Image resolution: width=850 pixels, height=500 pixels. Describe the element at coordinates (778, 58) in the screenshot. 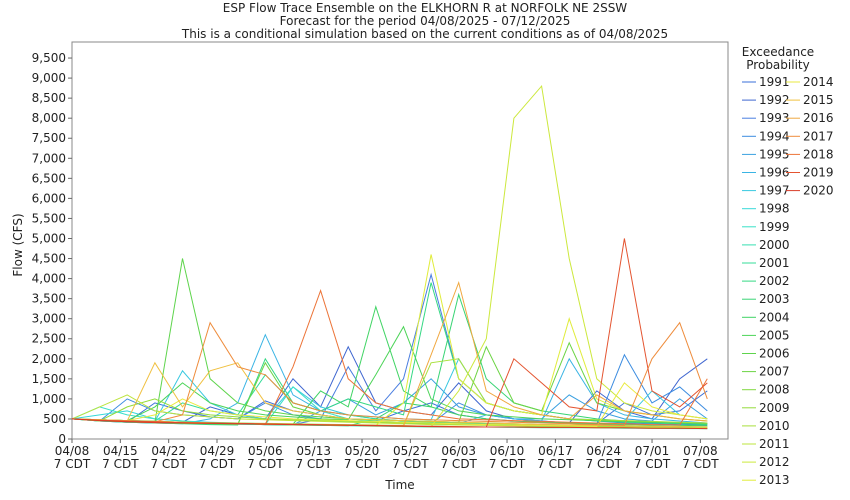

I see `legend-title: Exceedance Probability` at that location.